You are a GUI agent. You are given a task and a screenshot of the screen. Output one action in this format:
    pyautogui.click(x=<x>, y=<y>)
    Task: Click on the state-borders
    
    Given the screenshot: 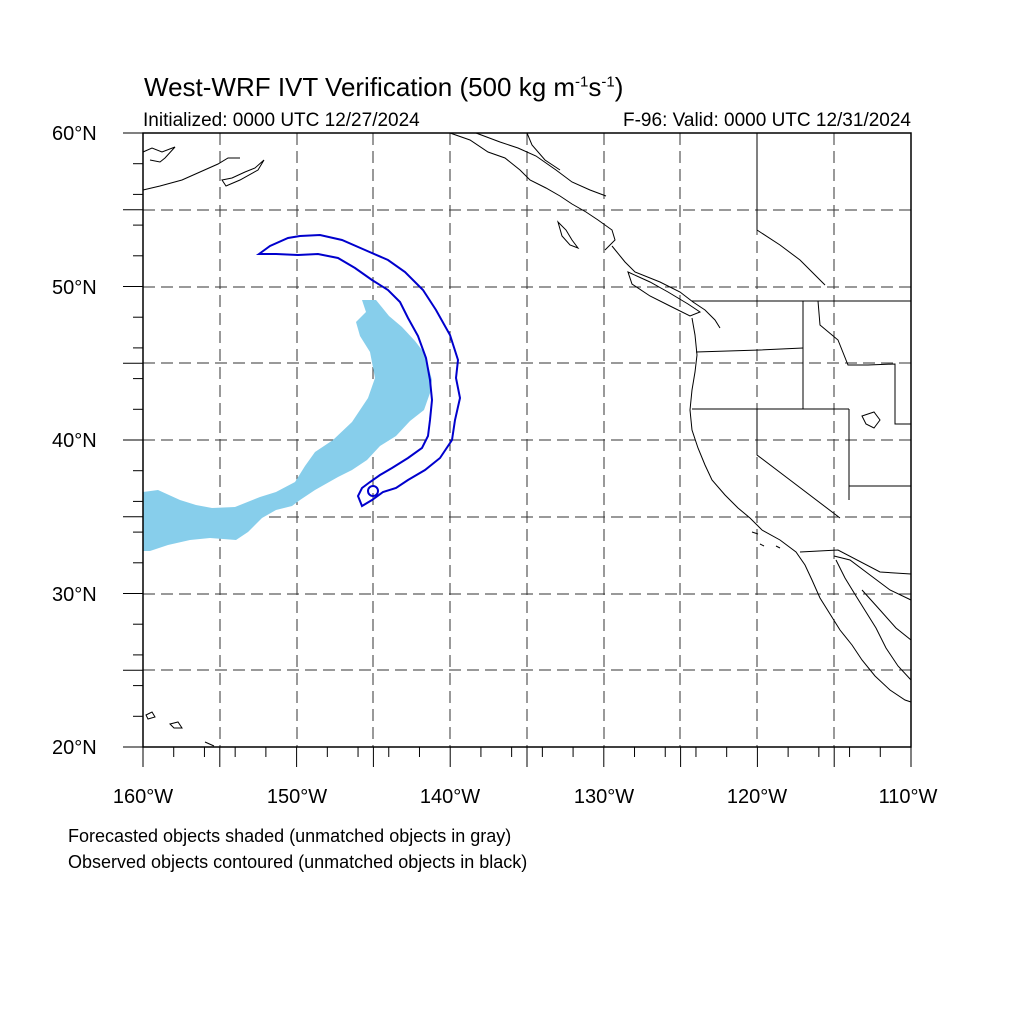 What is the action you would take?
    pyautogui.click(x=802, y=354)
    